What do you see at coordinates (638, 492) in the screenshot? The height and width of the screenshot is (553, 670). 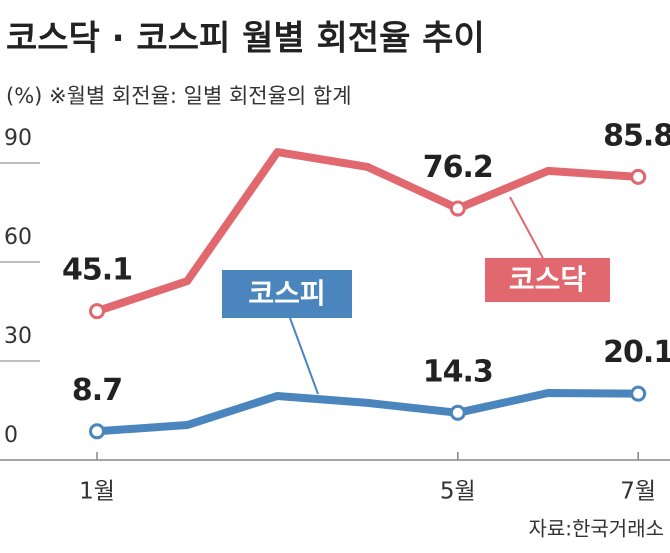 I see `x-tick-label: 7월` at bounding box center [638, 492].